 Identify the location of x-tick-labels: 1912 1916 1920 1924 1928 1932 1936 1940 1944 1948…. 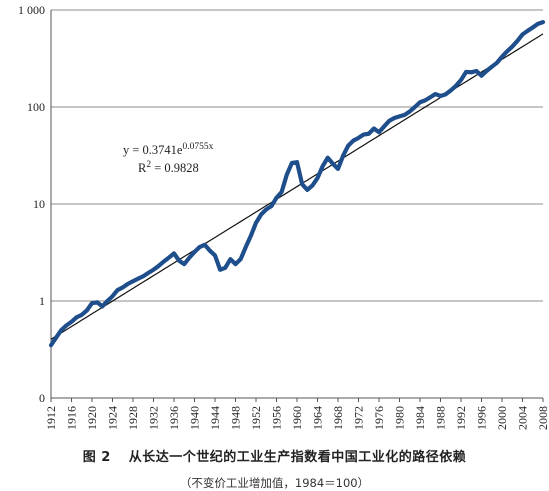
(296, 418).